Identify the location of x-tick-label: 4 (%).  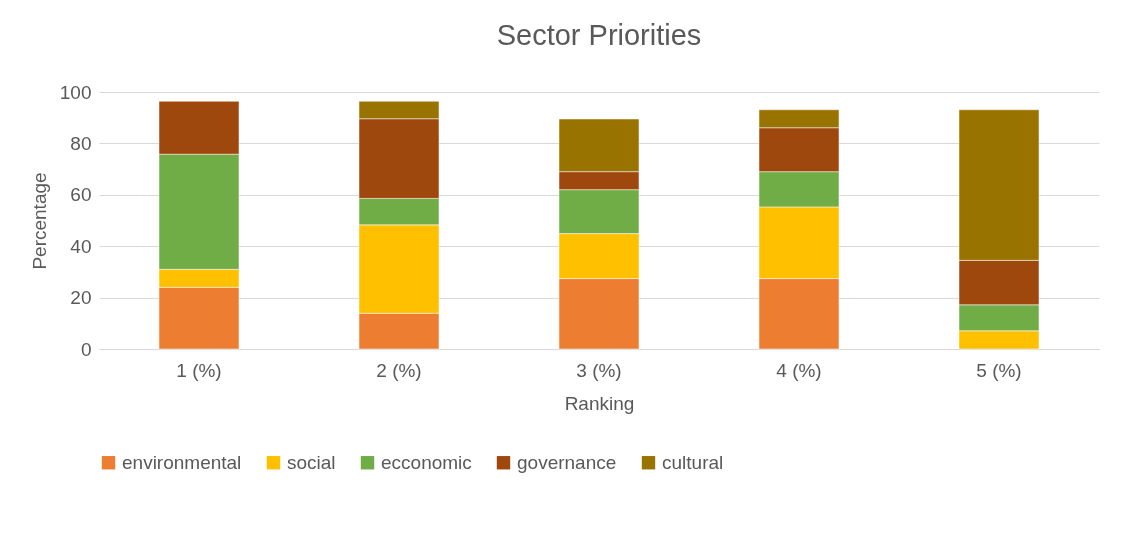
(799, 370).